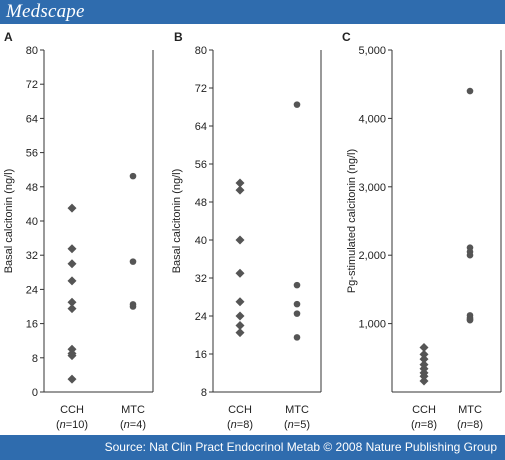 This screenshot has height=460, width=505. Describe the element at coordinates (178, 37) in the screenshot. I see `panel-letter: B` at that location.